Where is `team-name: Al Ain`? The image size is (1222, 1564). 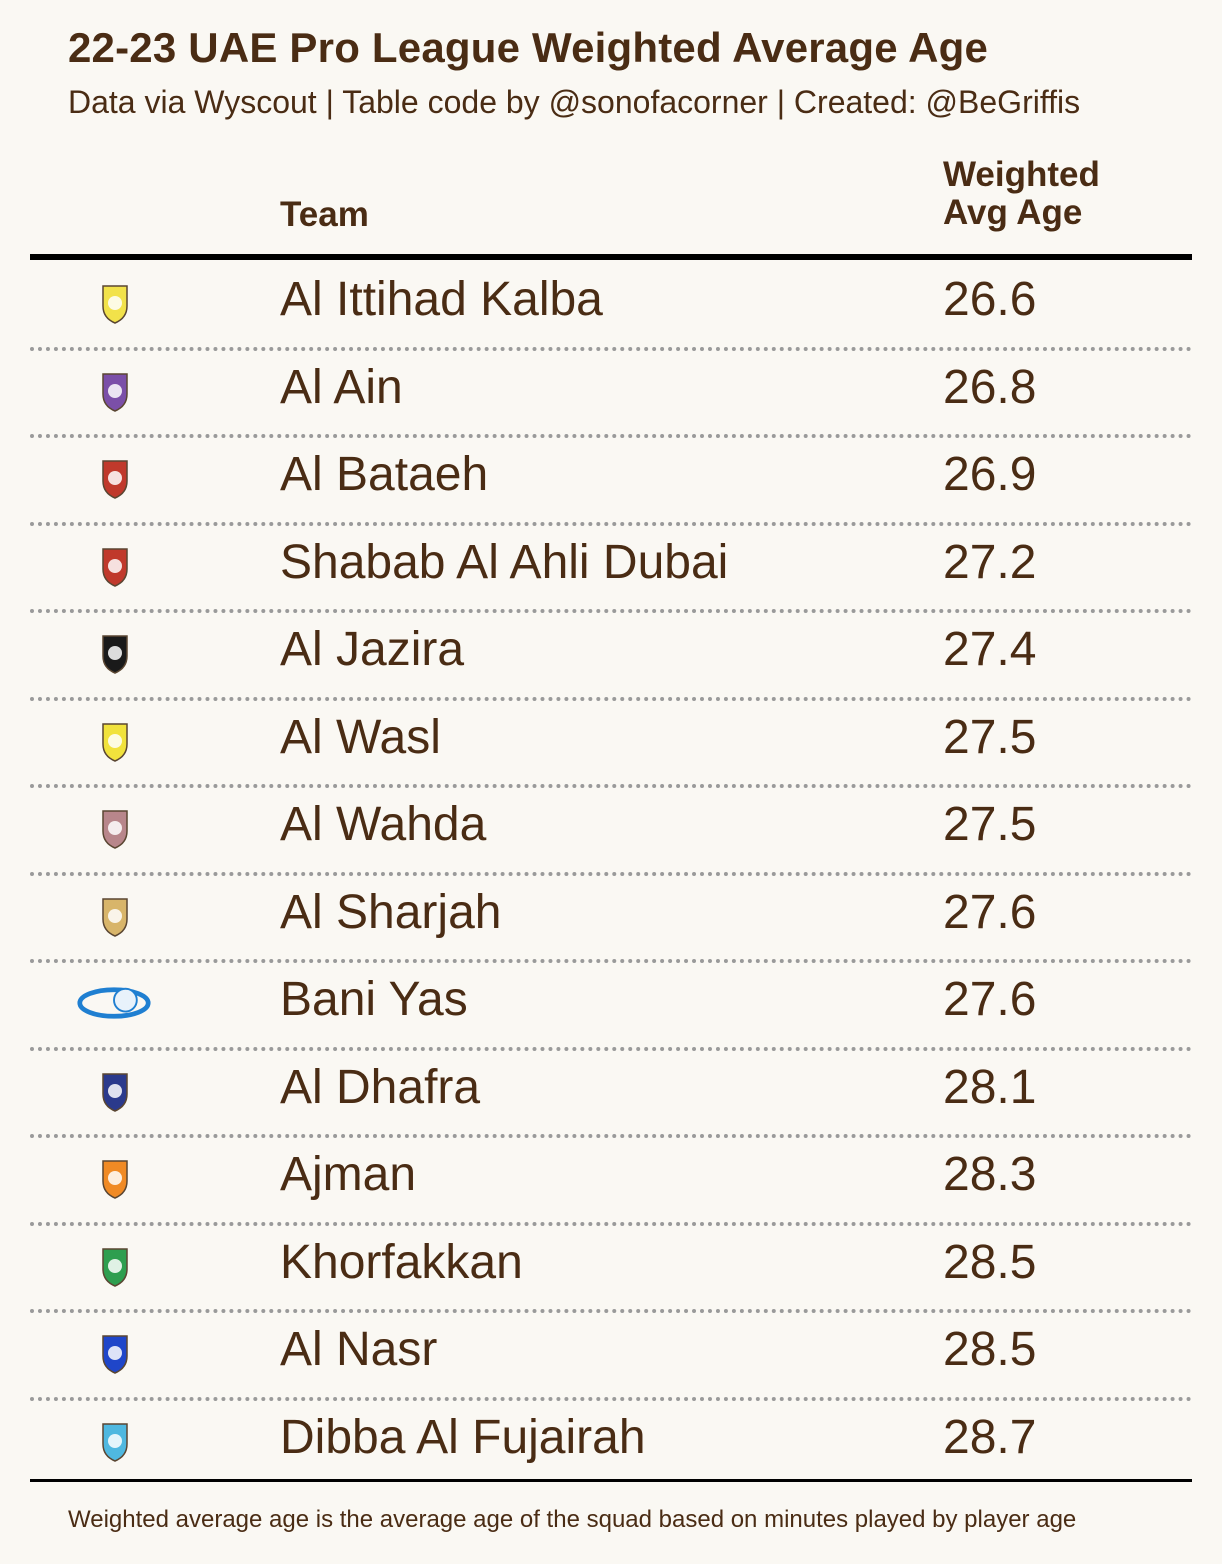 team-name: Al Ain is located at coordinates (341, 387).